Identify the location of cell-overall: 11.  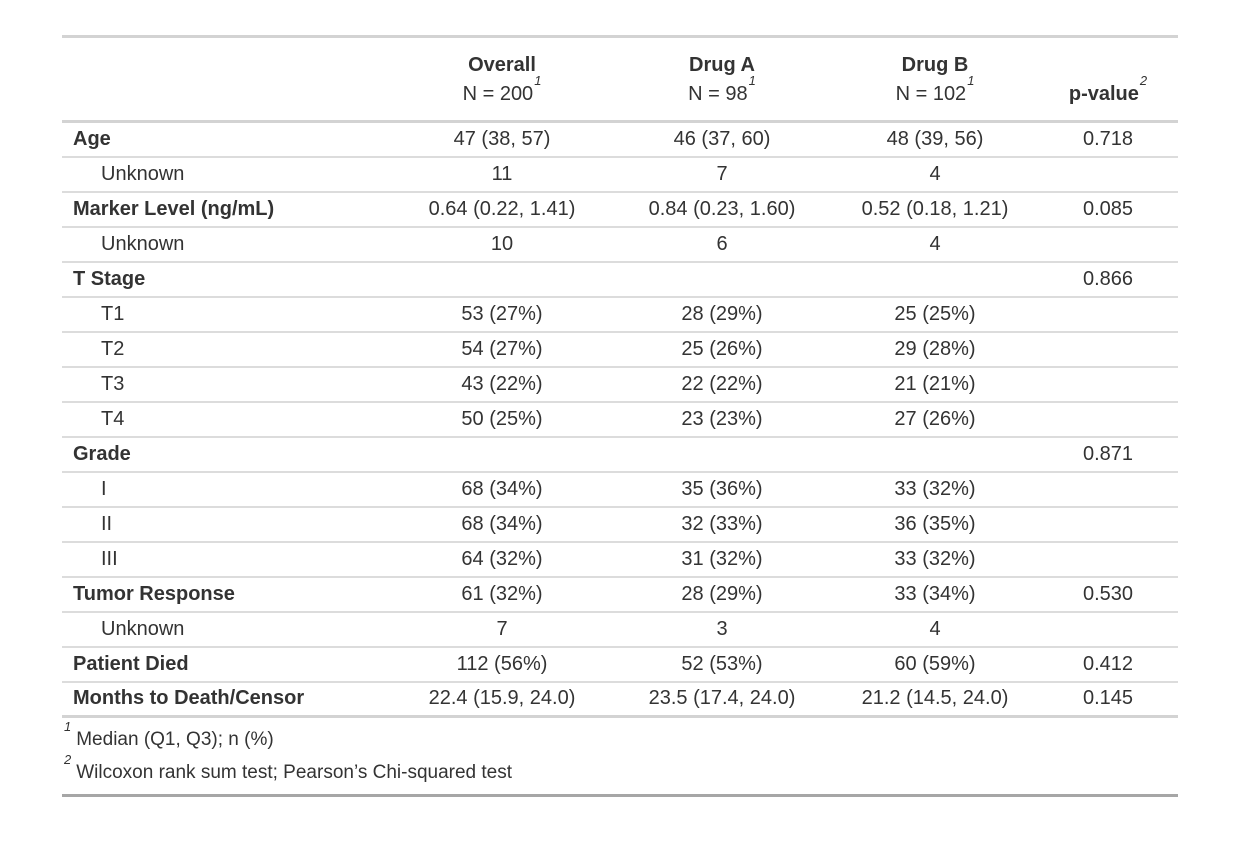
(502, 173).